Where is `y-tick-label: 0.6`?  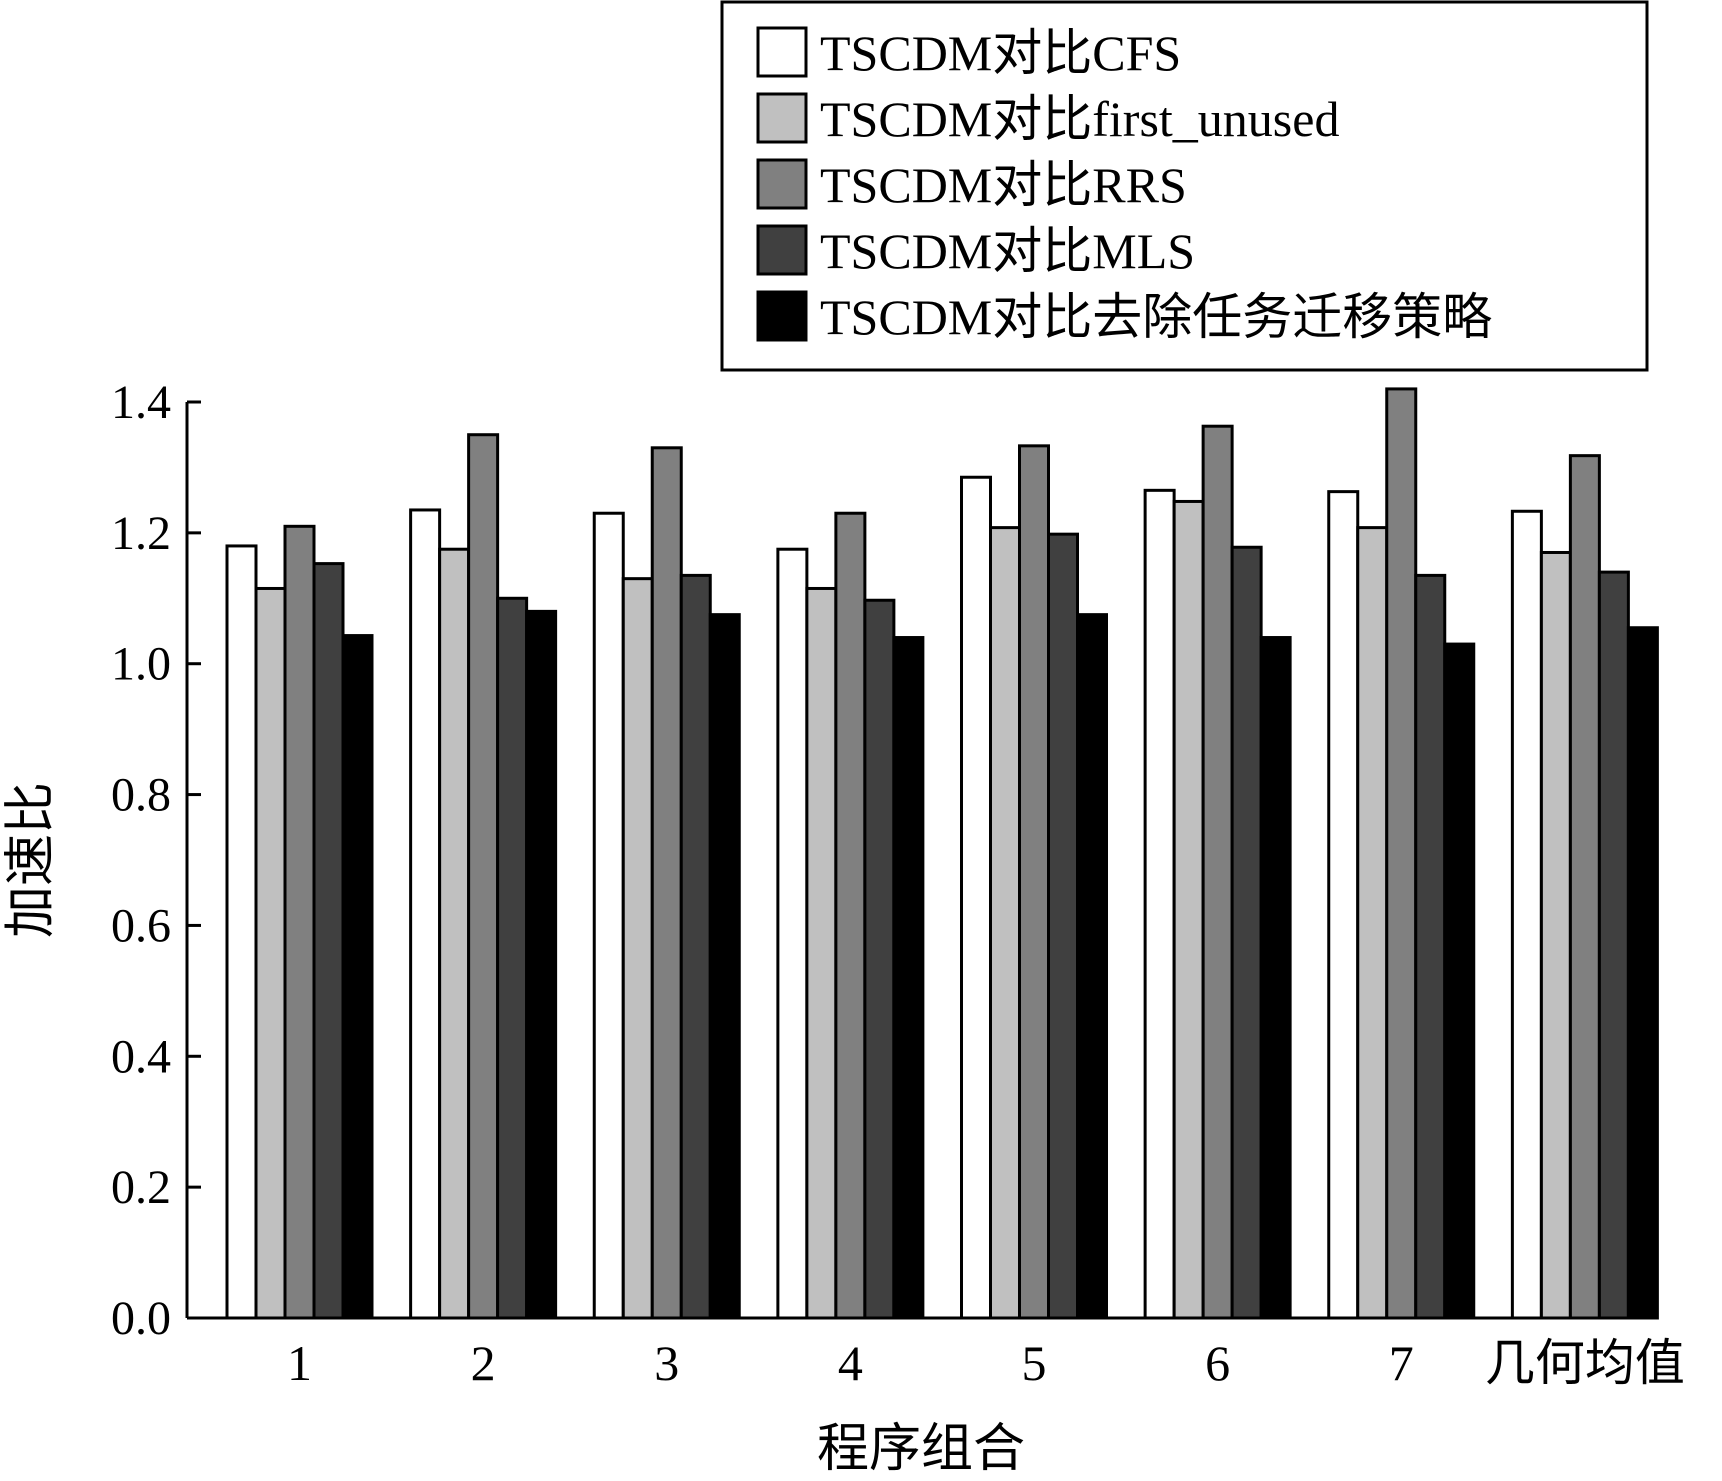 y-tick-label: 0.6 is located at coordinates (141, 925).